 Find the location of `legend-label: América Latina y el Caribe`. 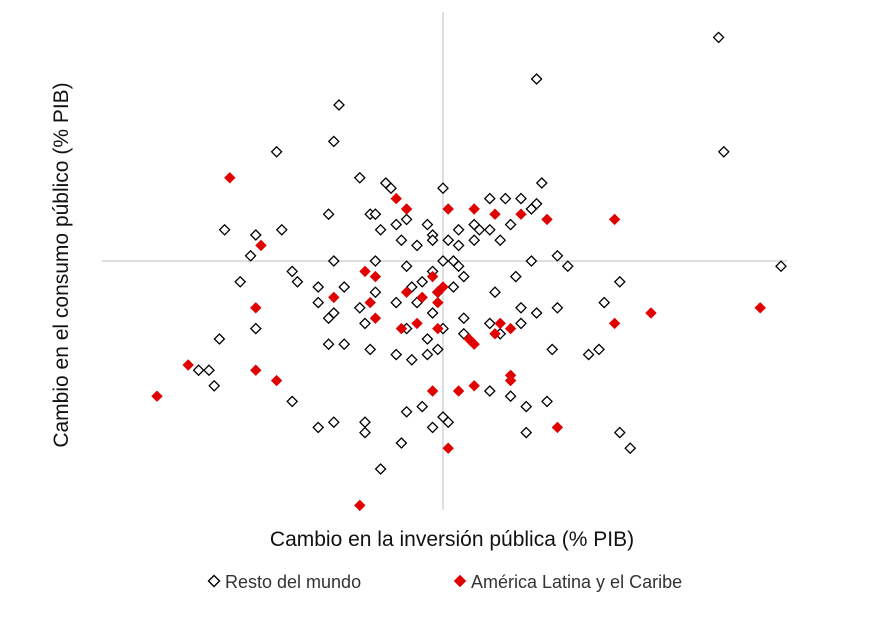

legend-label: América Latina y el Caribe is located at coordinates (576, 582).